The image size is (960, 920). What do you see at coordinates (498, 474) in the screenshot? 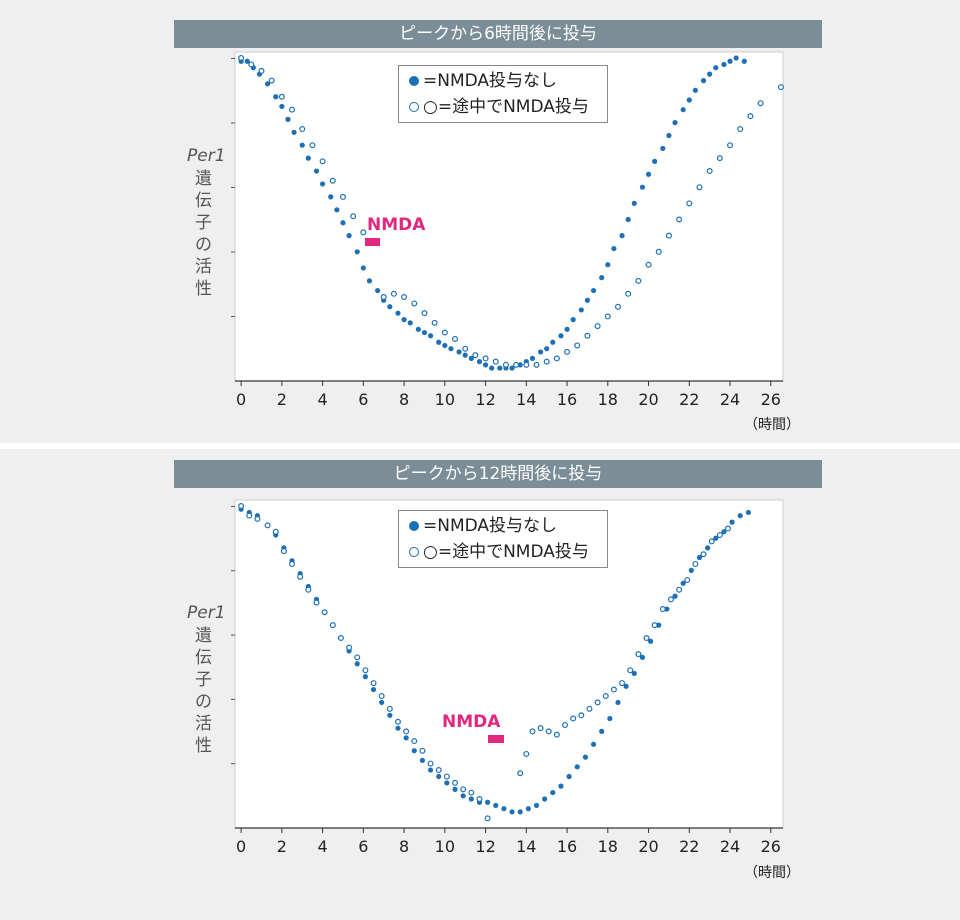
I see `chart-title: ピークから12時間後に投与` at bounding box center [498, 474].